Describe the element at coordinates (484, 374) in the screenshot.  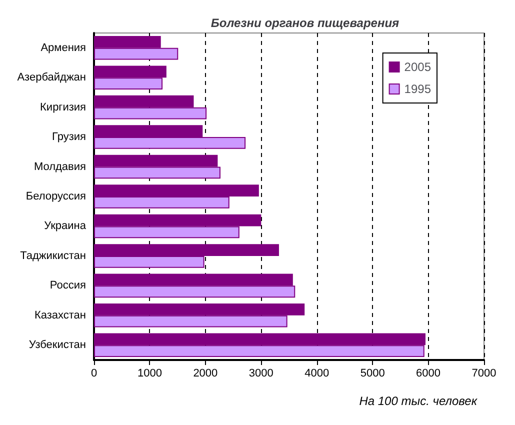
I see `x-tick-label: 7000` at that location.